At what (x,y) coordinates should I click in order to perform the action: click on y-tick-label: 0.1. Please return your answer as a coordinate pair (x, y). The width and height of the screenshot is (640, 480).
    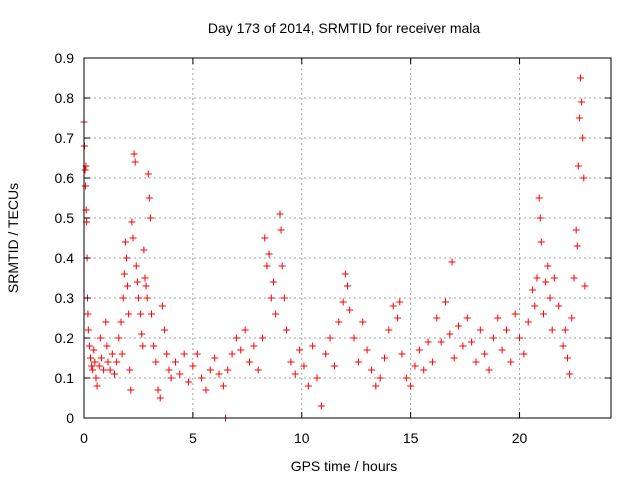
    Looking at the image, I should click on (65, 378).